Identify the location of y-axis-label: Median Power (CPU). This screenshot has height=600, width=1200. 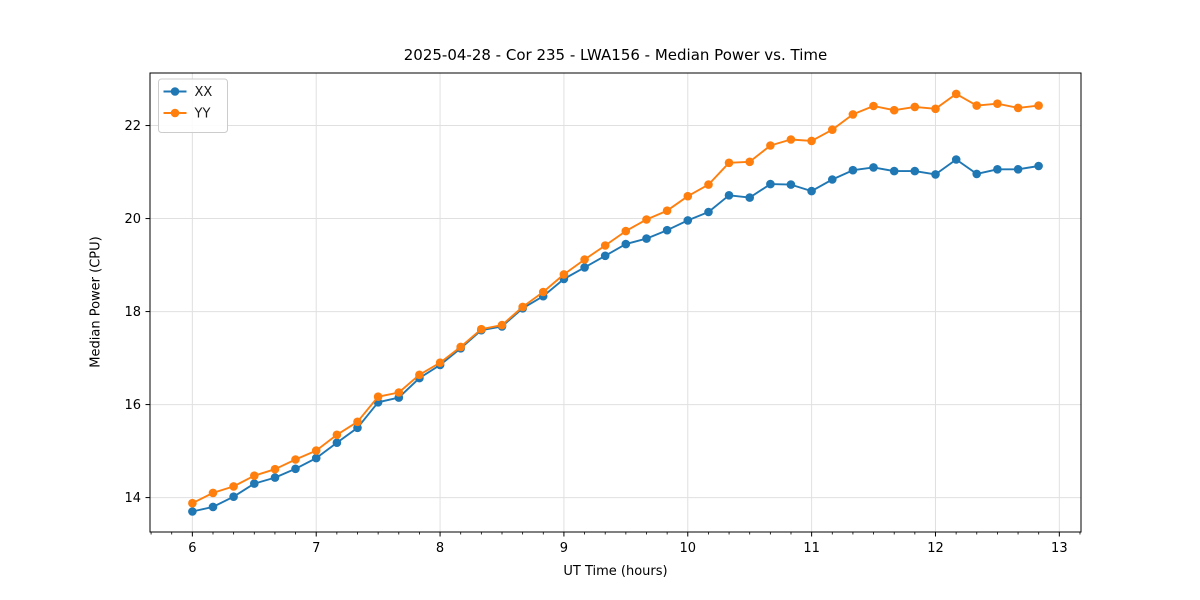
(96, 302).